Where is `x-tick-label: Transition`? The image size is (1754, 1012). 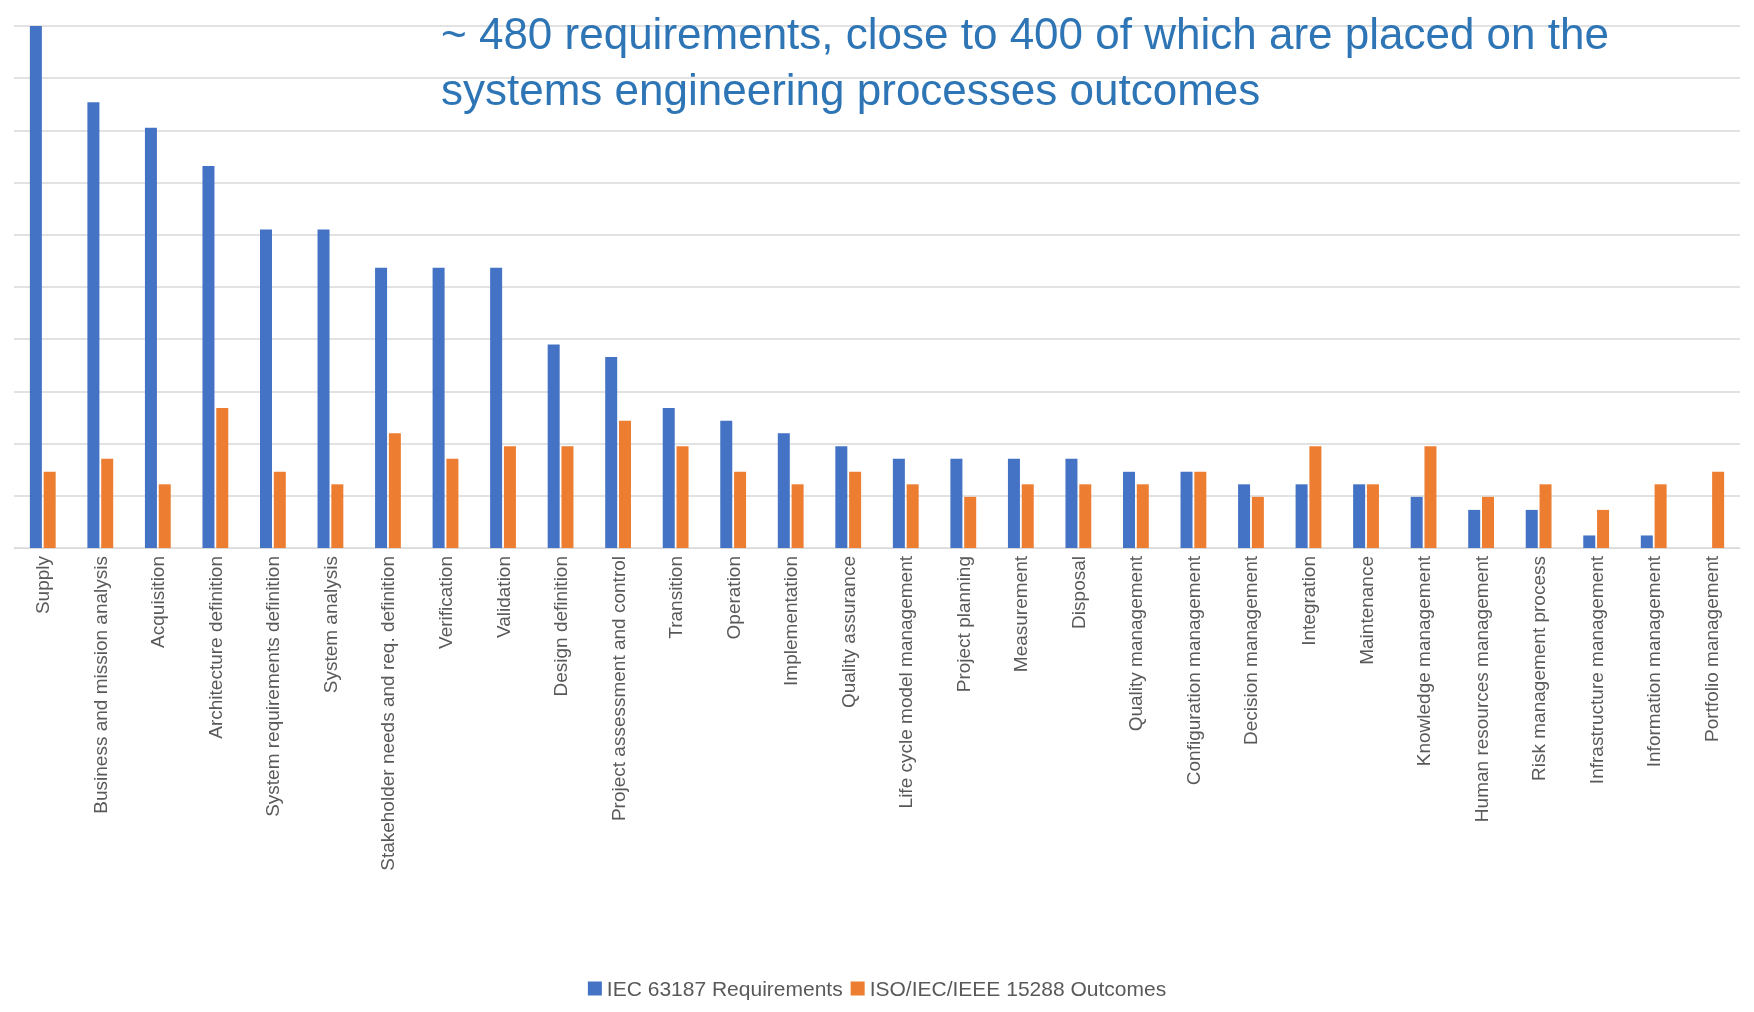 x-tick-label: Transition is located at coordinates (676, 597).